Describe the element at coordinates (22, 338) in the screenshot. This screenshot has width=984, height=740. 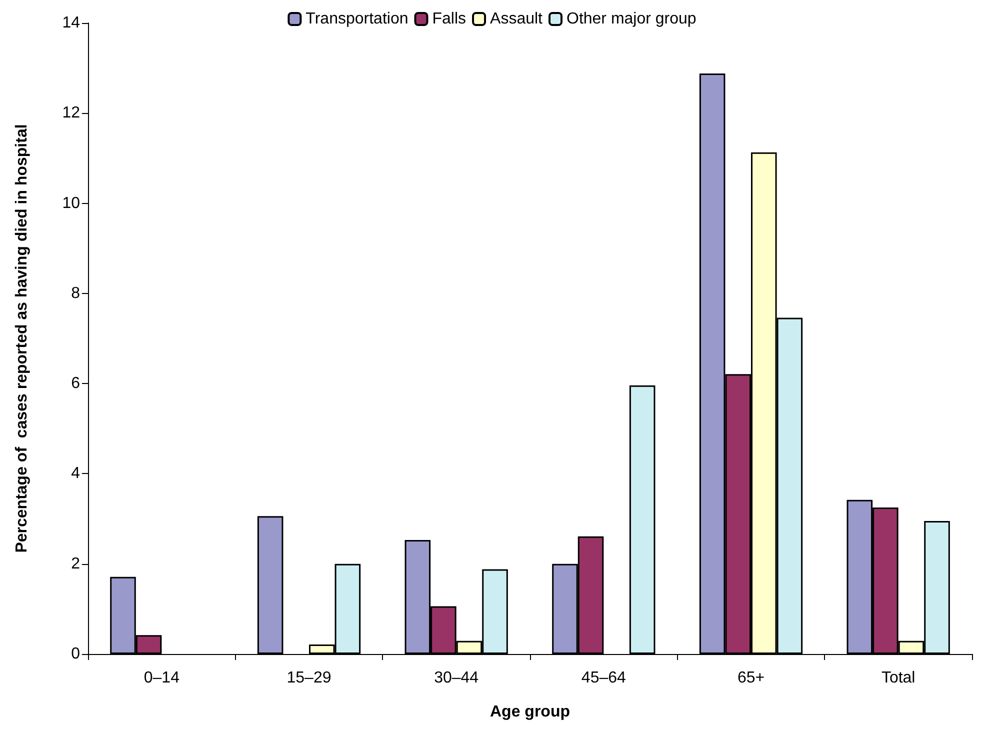
I see `y-axis-title: Percentage of cases reported as having died in hospital` at that location.